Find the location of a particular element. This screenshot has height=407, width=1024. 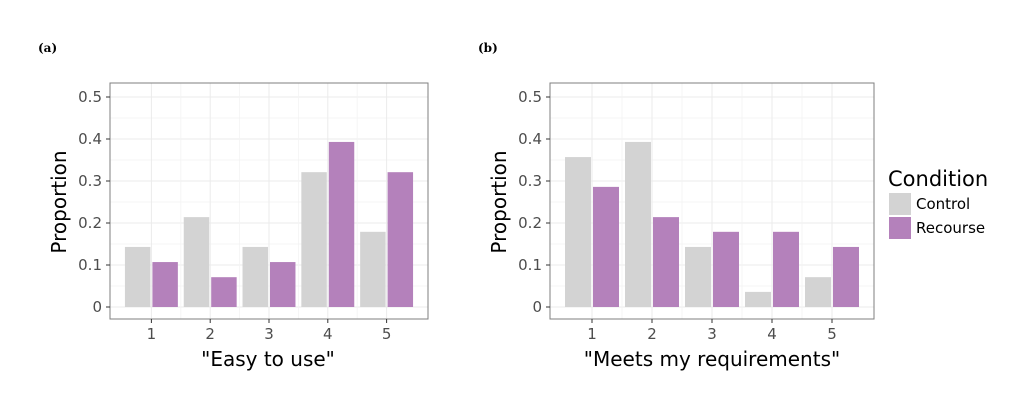

panel-a-ytick-label: 0 is located at coordinates (97, 307).